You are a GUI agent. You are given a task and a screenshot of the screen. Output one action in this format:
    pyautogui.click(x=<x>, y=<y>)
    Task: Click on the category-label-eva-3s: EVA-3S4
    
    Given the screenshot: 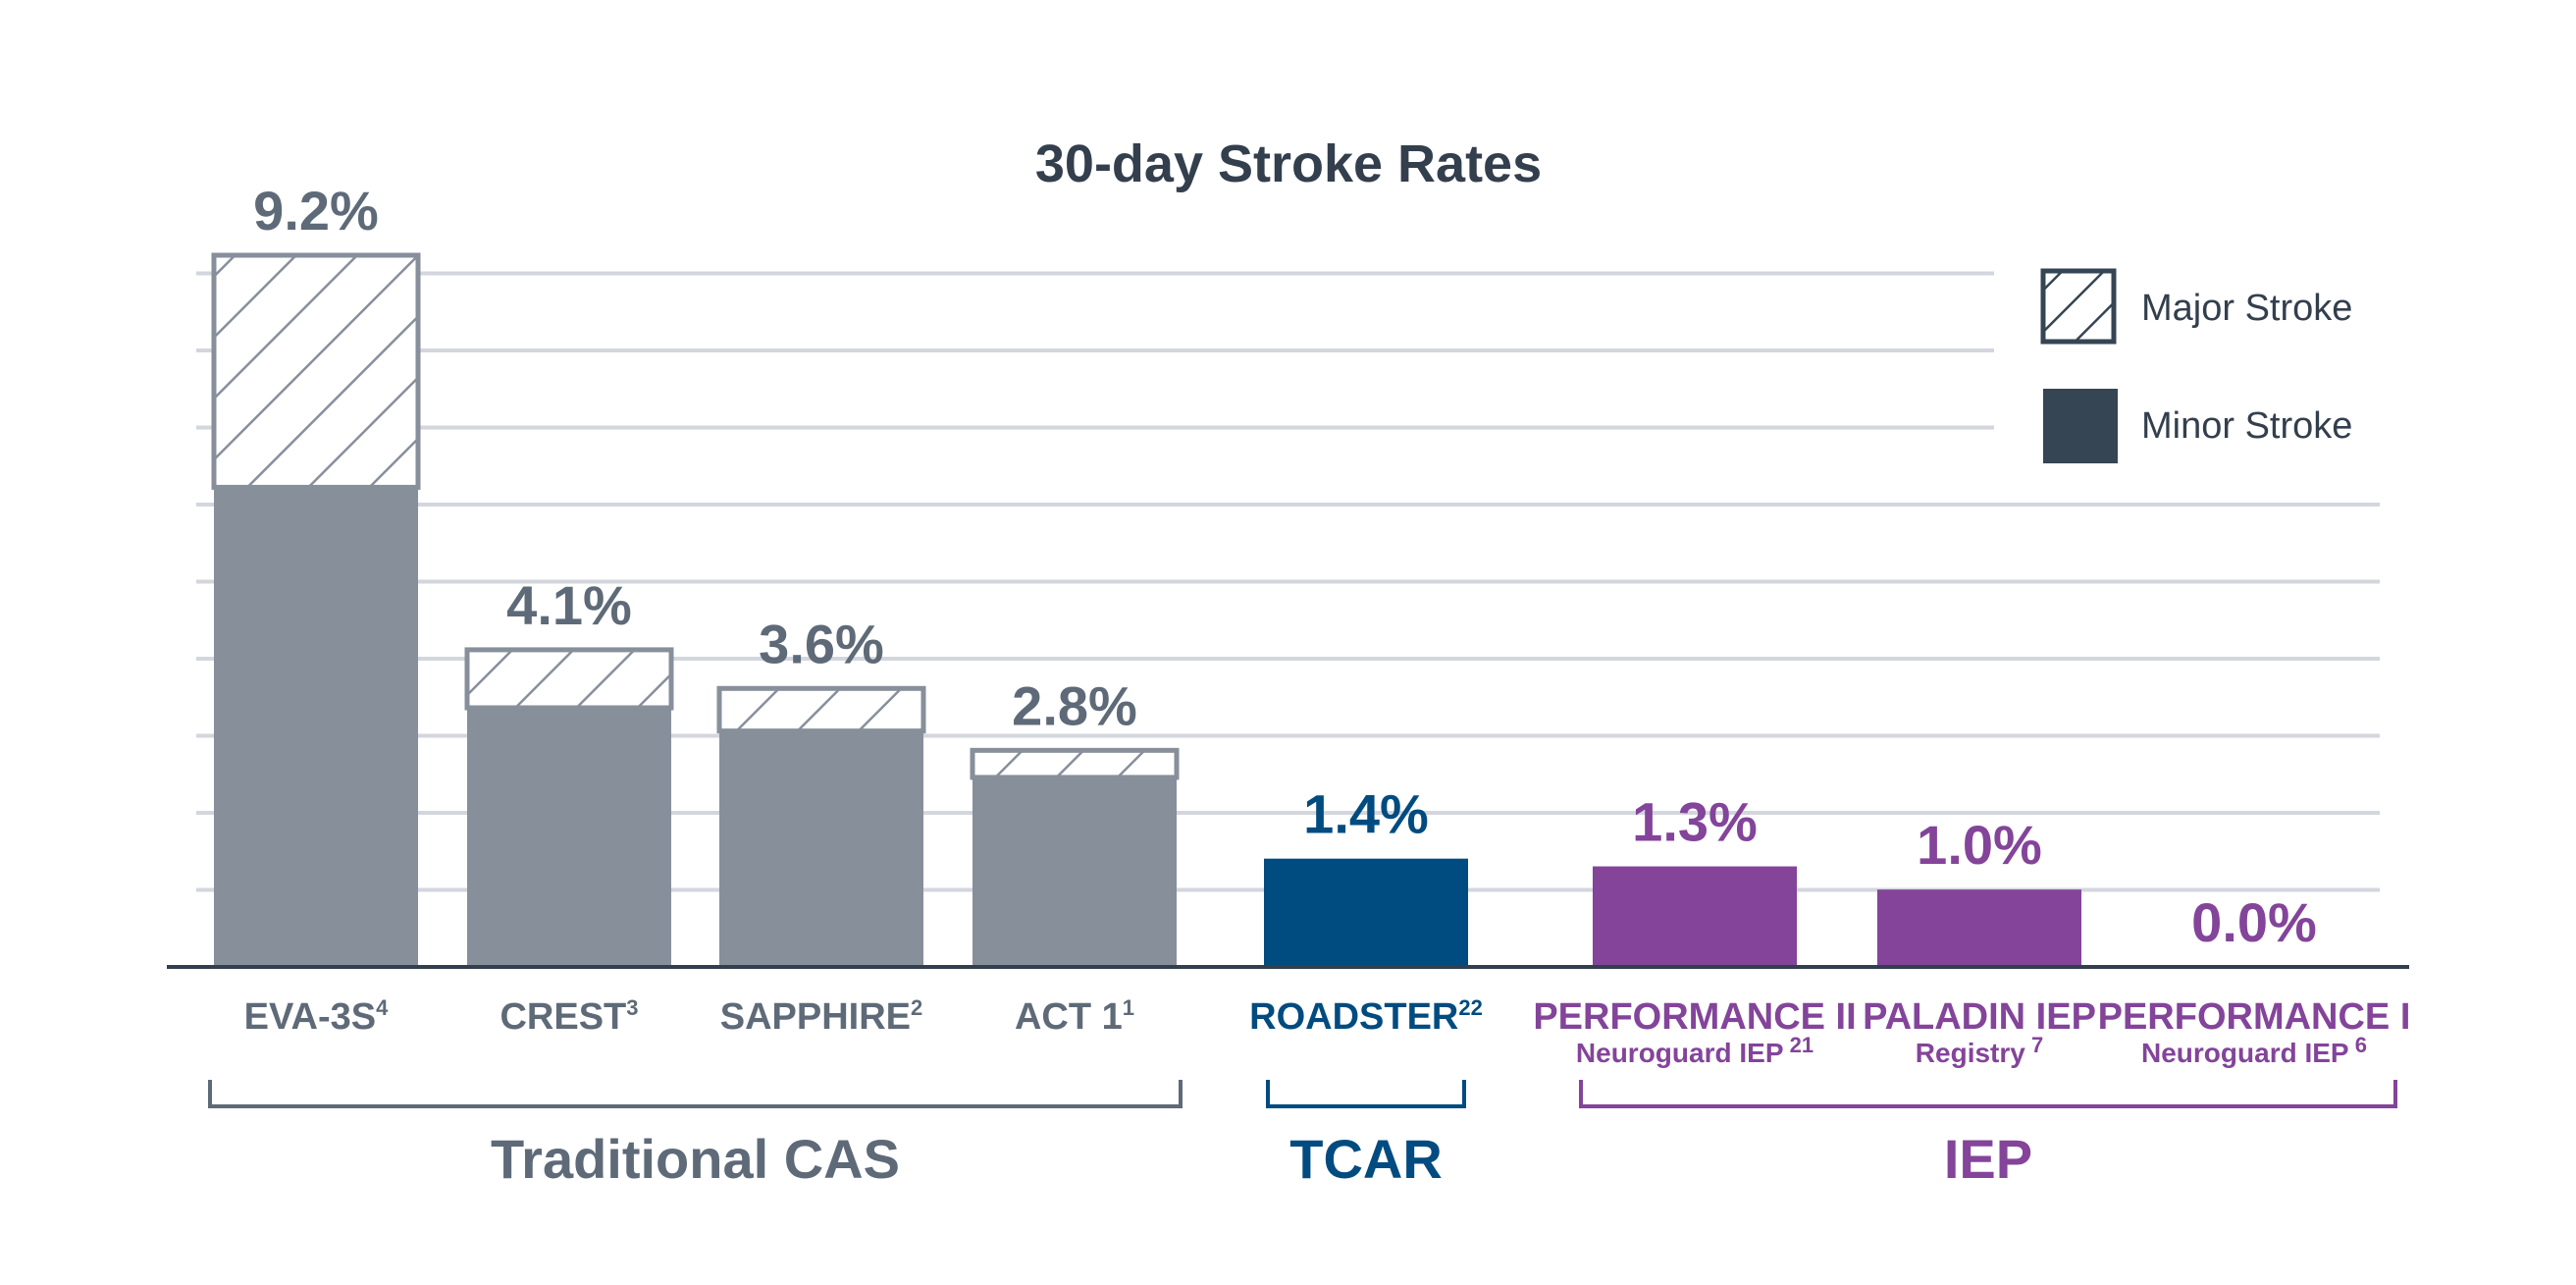 What is the action you would take?
    pyautogui.click(x=316, y=1016)
    